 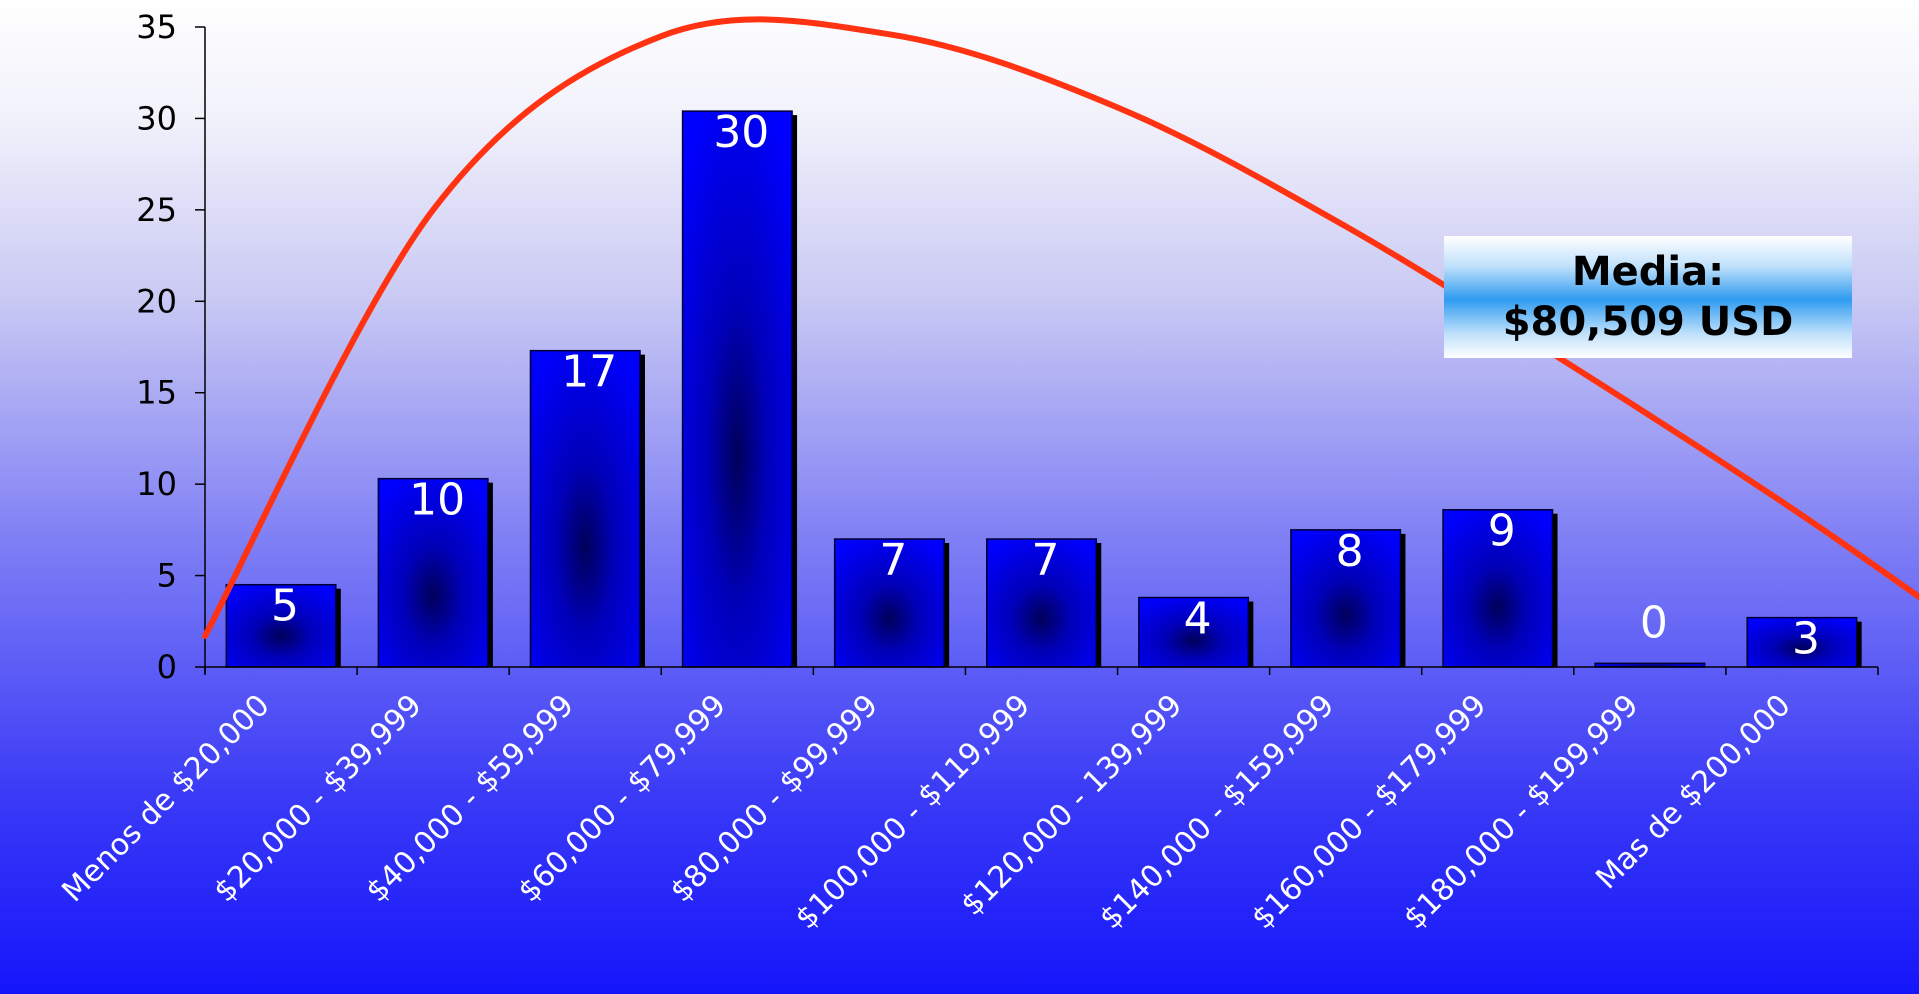 What do you see at coordinates (1648, 322) in the screenshot?
I see `mean-annotation-value: $80,509 USD` at bounding box center [1648, 322].